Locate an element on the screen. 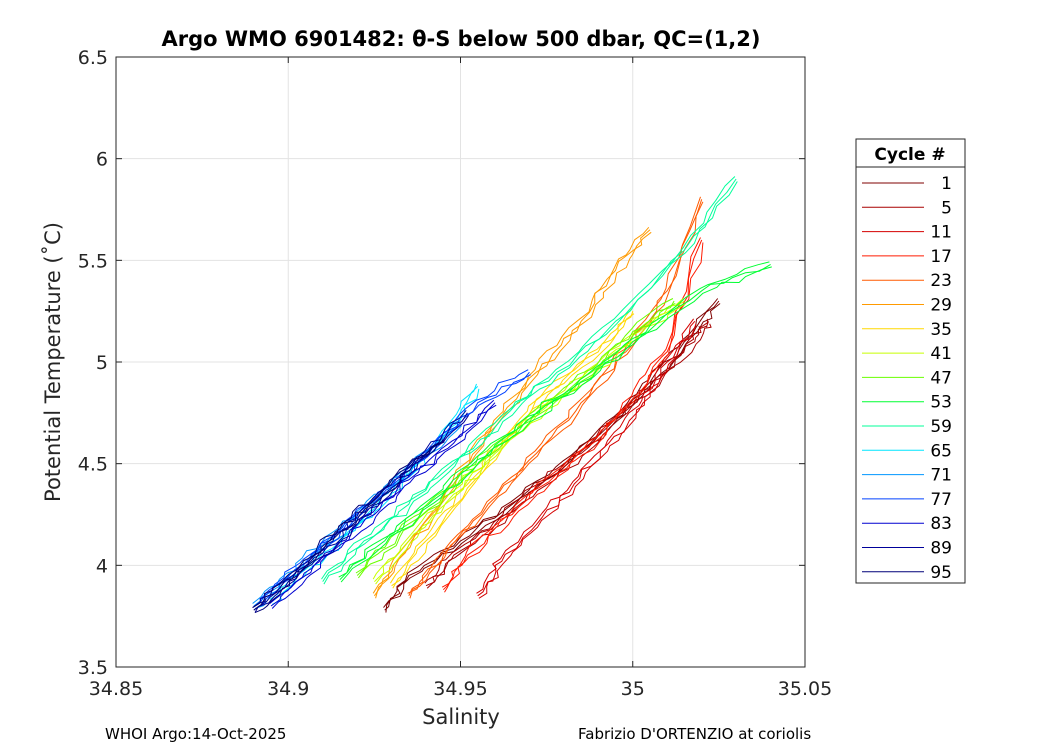  x-tick-label: 34.85 is located at coordinates (116, 689).